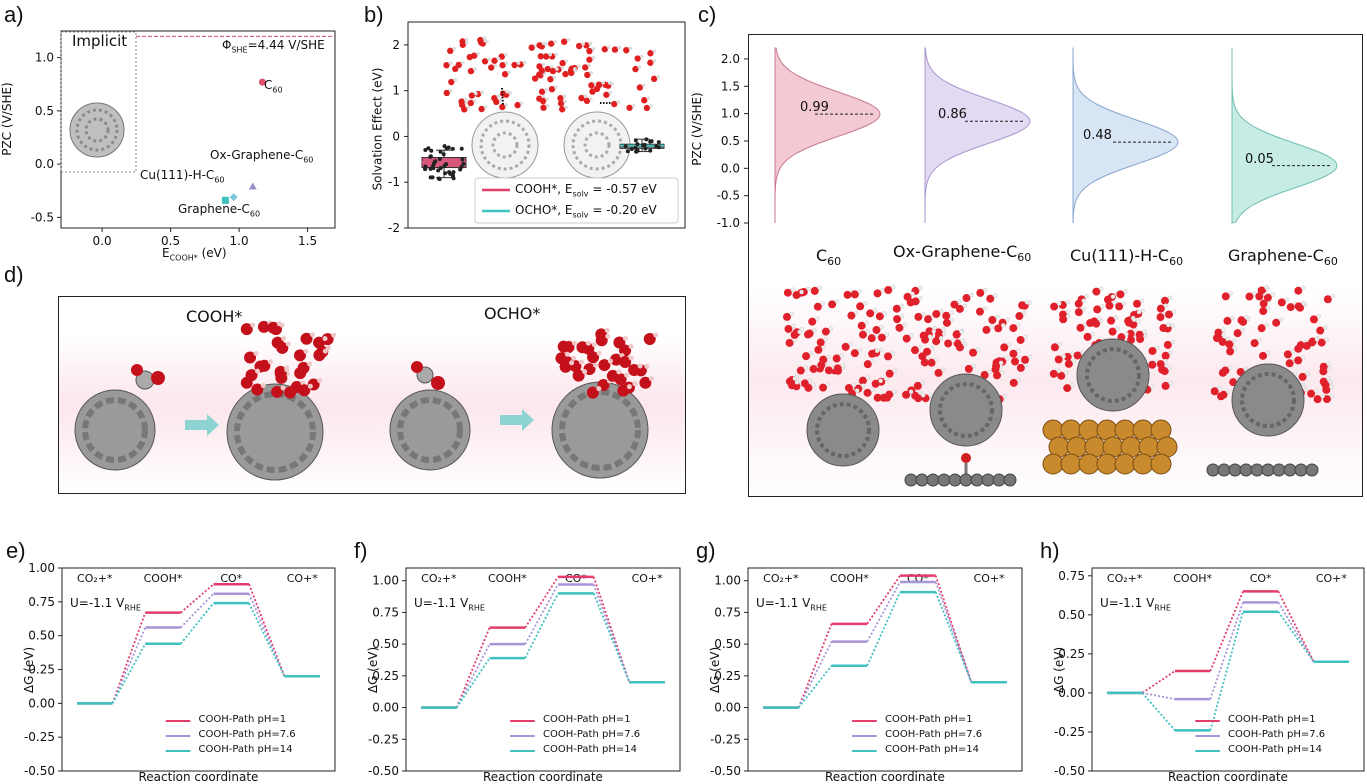 This screenshot has height=784, width=1367. Describe the element at coordinates (225, 200) in the screenshot. I see `data-point-Graphene-C60` at that location.